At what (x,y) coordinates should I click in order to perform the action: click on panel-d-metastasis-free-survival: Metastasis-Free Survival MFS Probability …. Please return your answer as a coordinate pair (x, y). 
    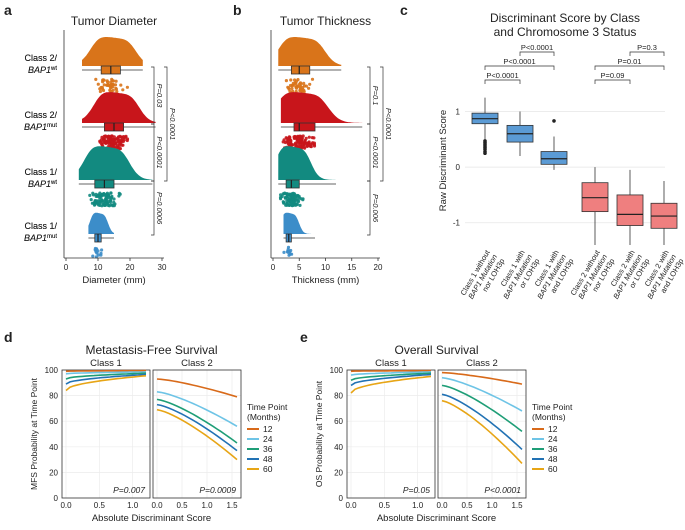
    Looking at the image, I should click on (158, 433).